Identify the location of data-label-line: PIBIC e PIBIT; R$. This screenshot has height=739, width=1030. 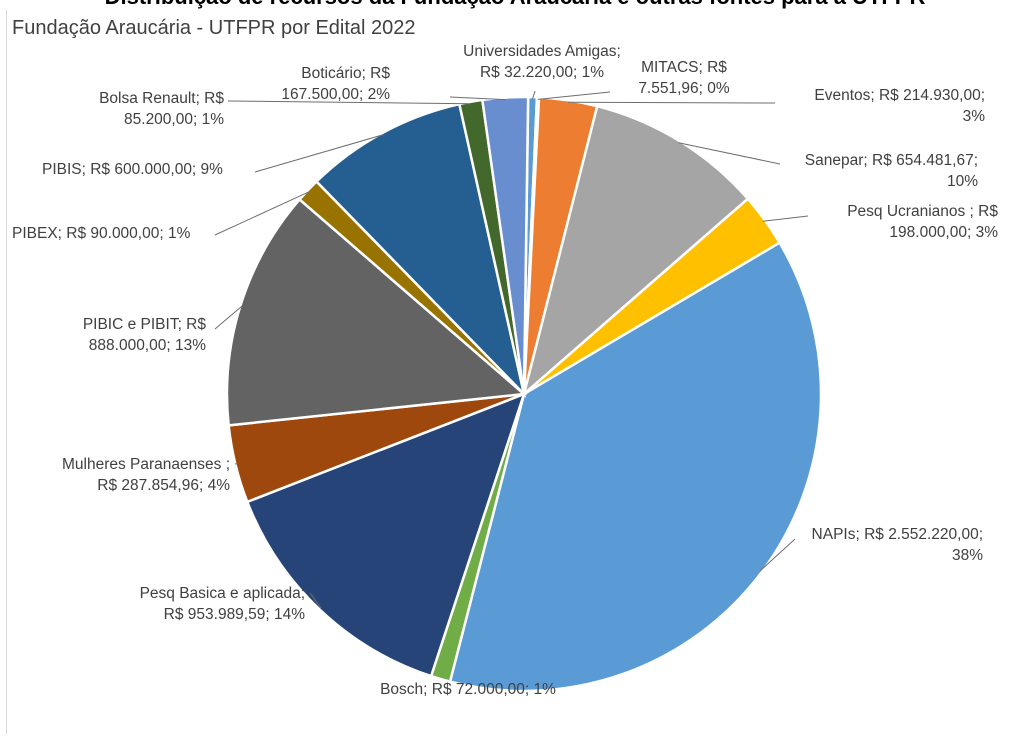
(145, 324).